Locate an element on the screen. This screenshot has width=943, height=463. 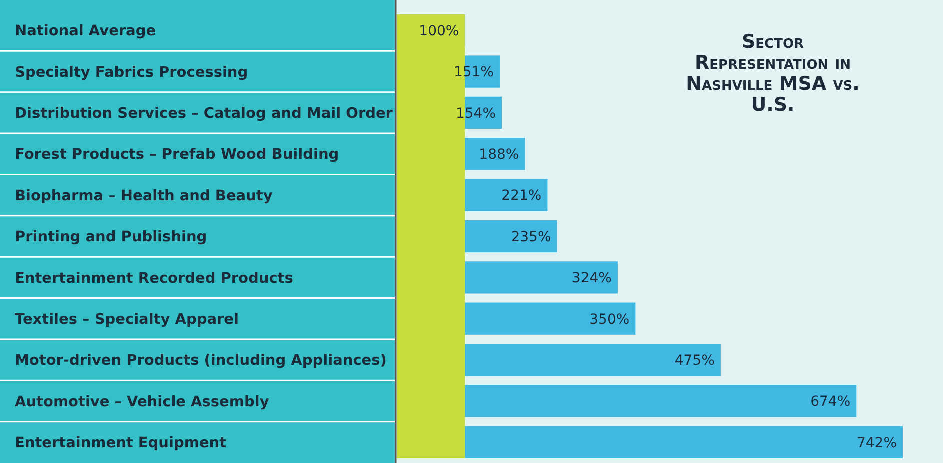
y-tick-label: Forest Products – Prefab Wood Building is located at coordinates (177, 155).